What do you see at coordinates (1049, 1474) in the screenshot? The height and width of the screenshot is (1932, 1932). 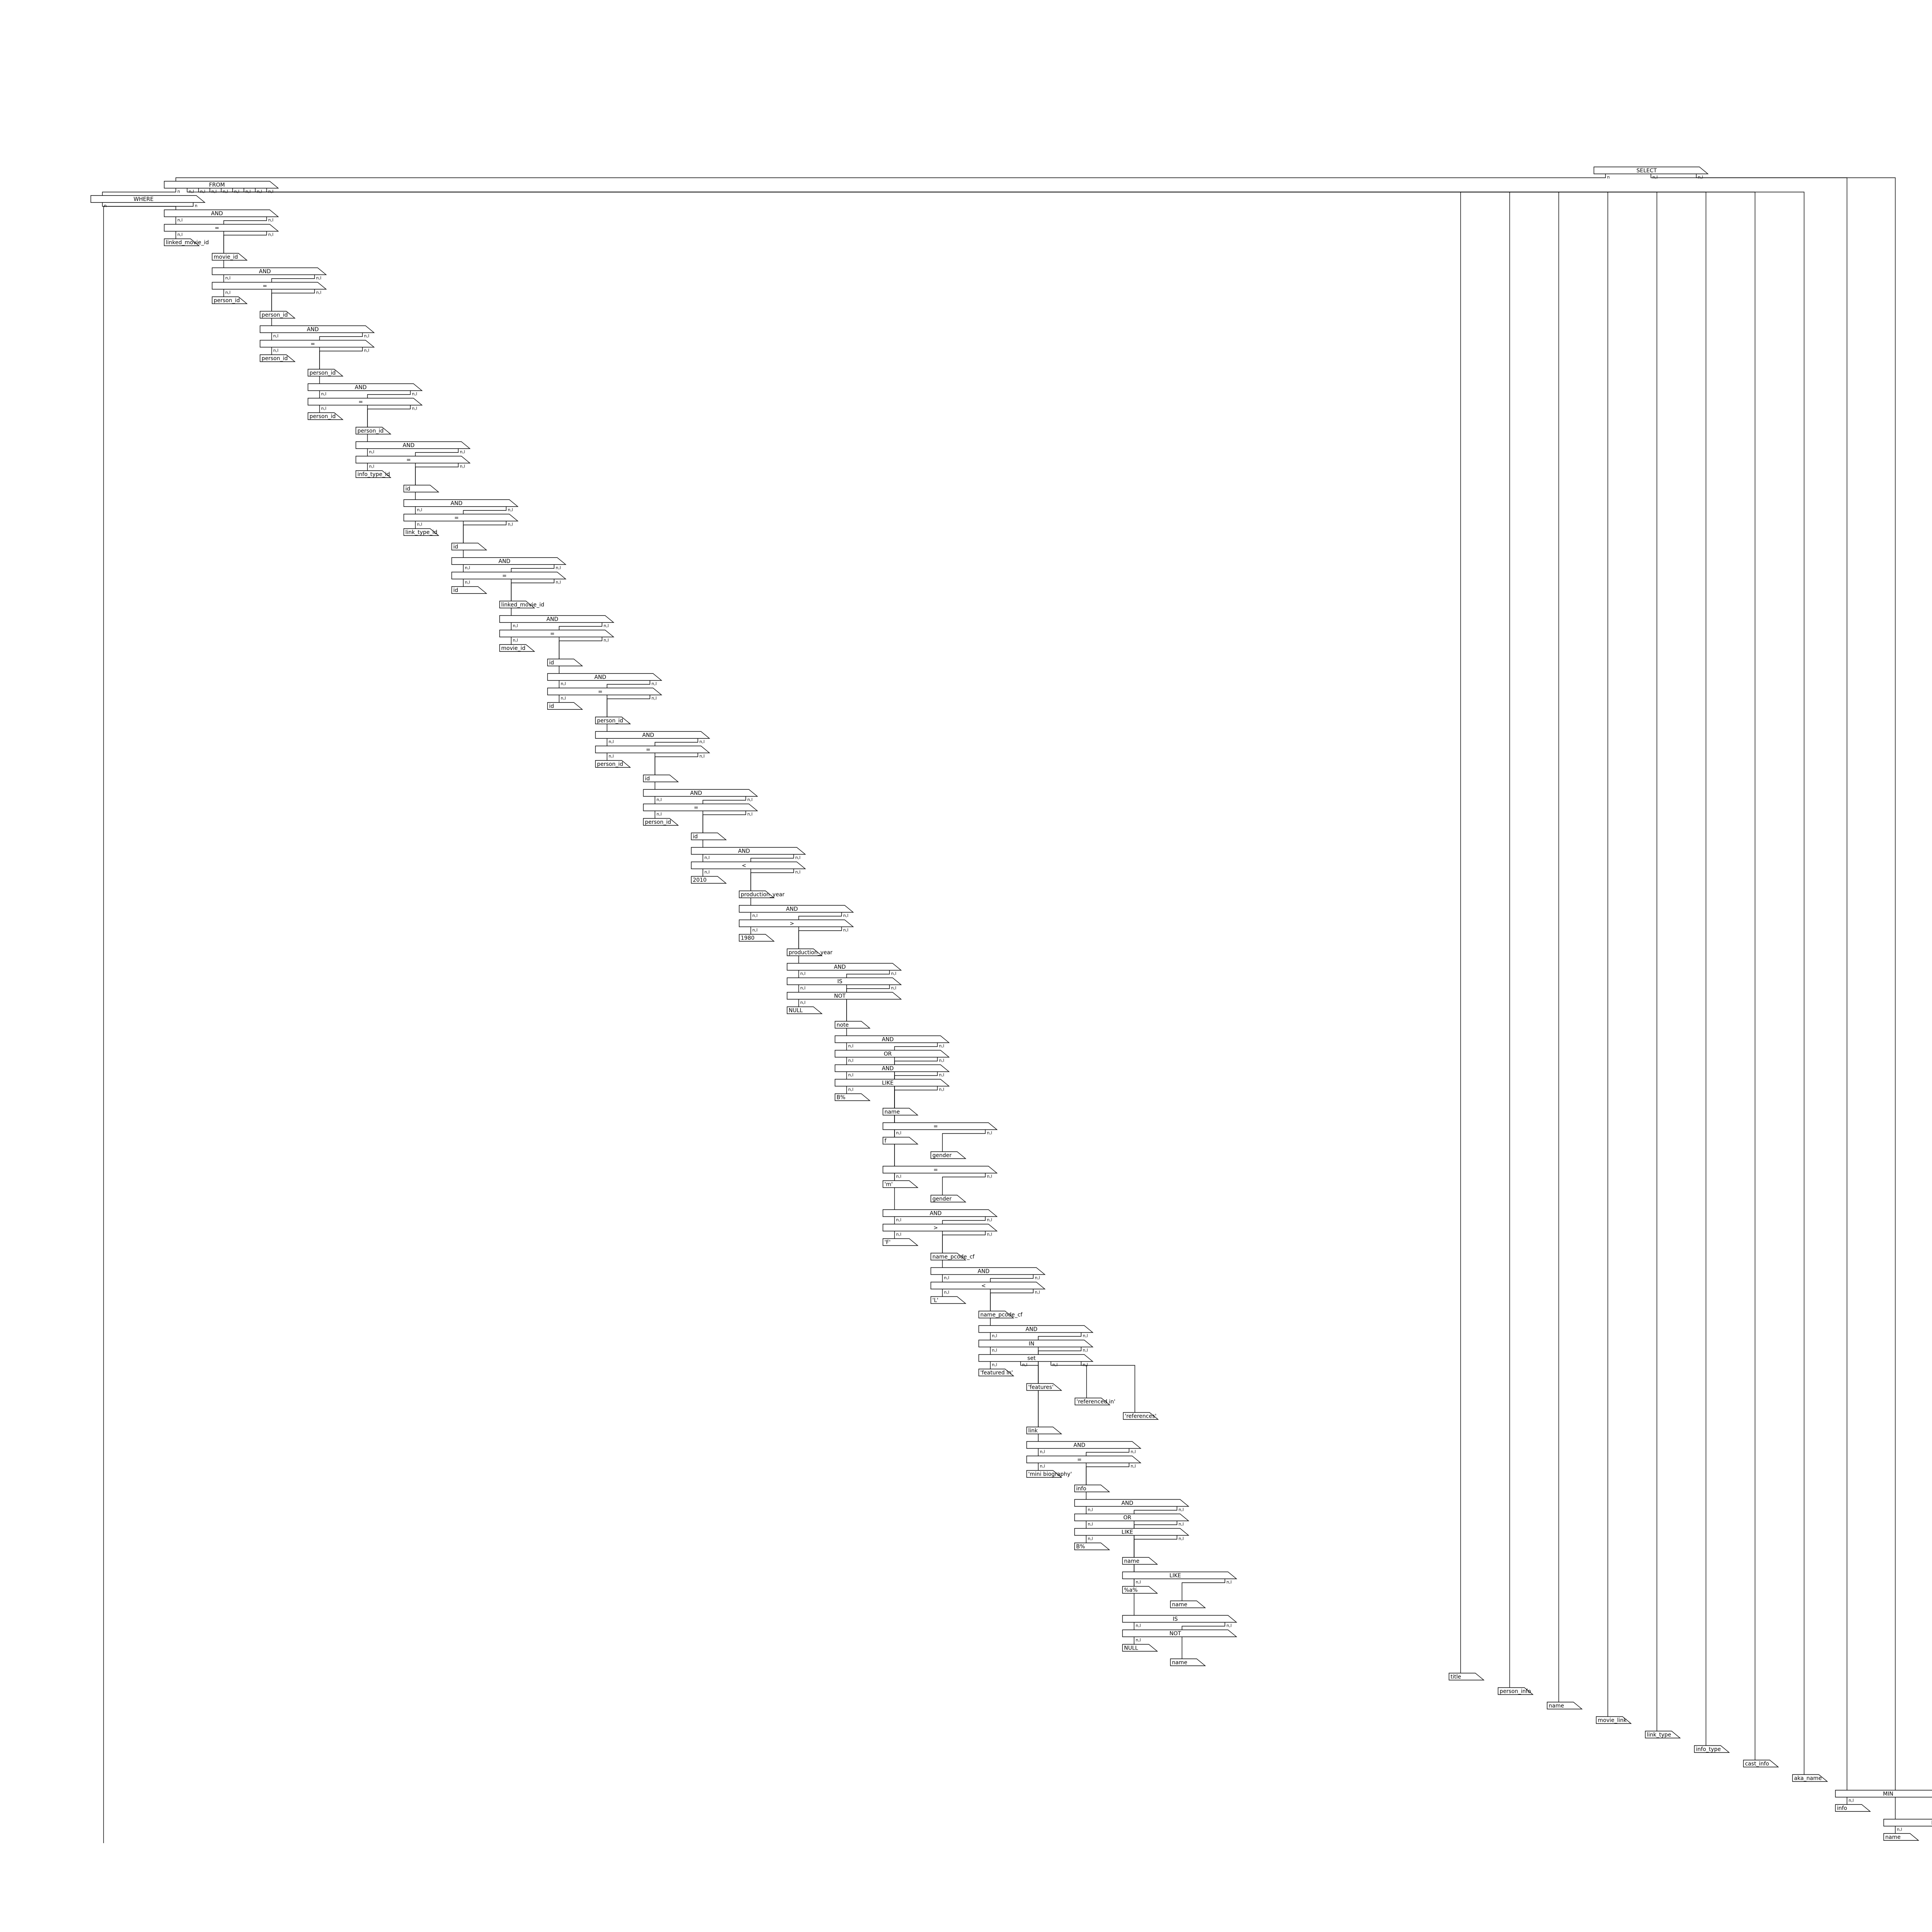 I see `leaf-node: 'mini biography'` at bounding box center [1049, 1474].